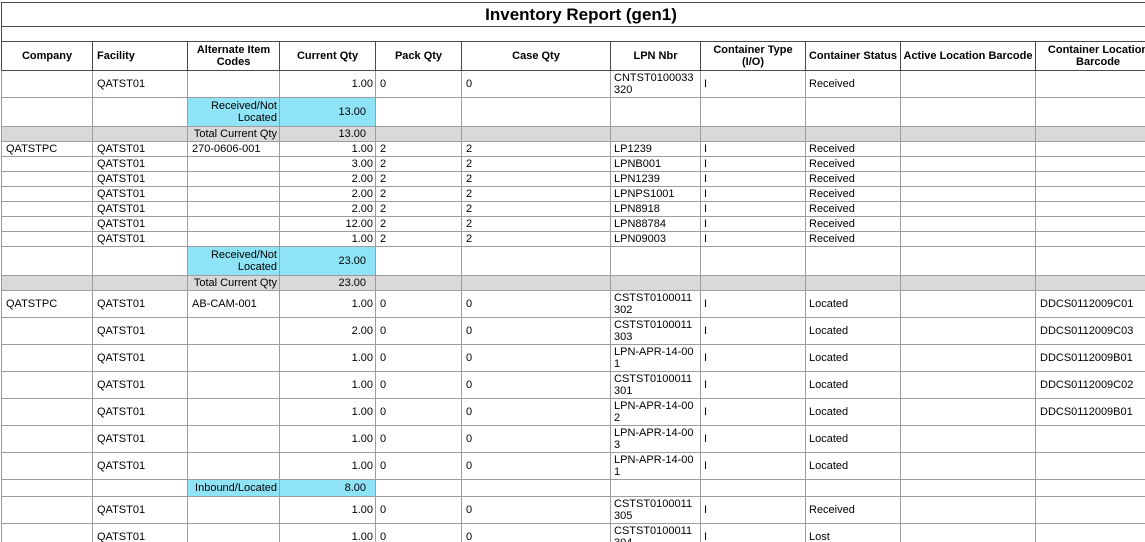 The image size is (1145, 542). I want to click on table-row: QATST01 2.00 2 2 LPN8918 I Received, so click(573, 209).